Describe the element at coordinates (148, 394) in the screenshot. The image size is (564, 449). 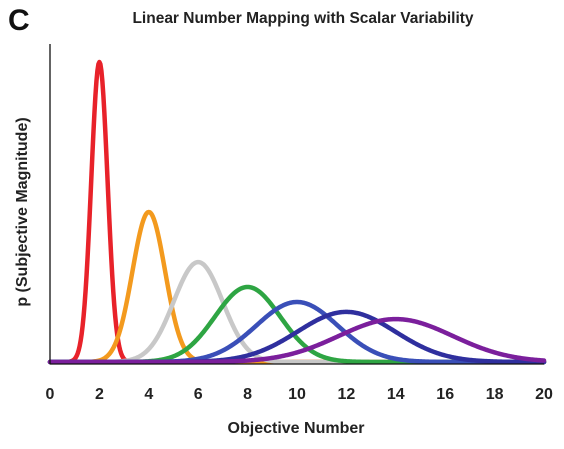
I see `x-tick-label: 4` at that location.